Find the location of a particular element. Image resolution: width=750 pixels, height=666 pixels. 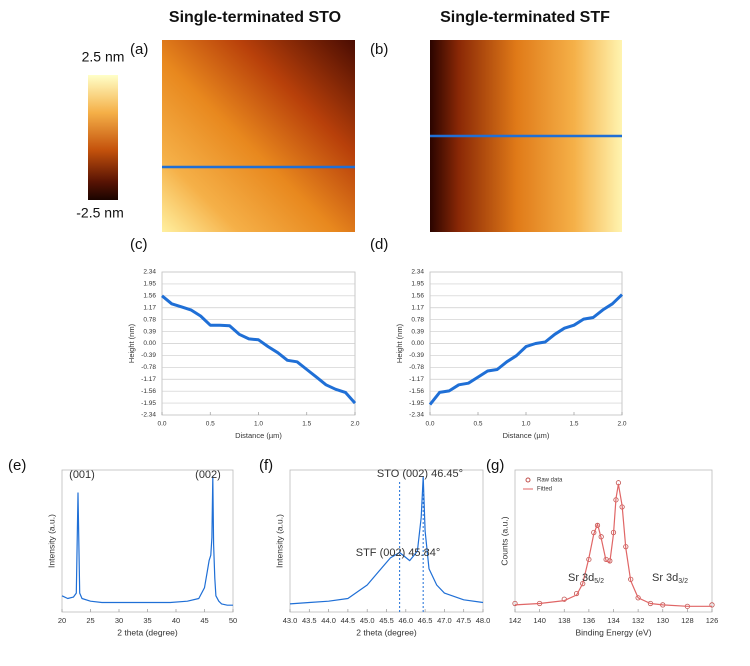

y-tick-label: 1.56 is located at coordinates (149, 296).